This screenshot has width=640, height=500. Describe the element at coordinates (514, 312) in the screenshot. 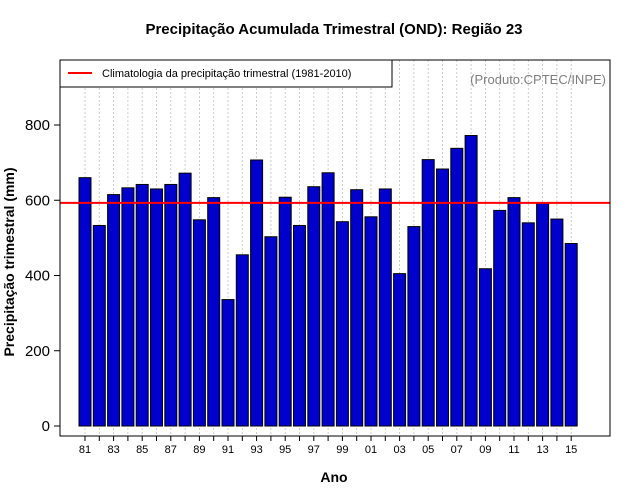

I see `bar-2011` at that location.